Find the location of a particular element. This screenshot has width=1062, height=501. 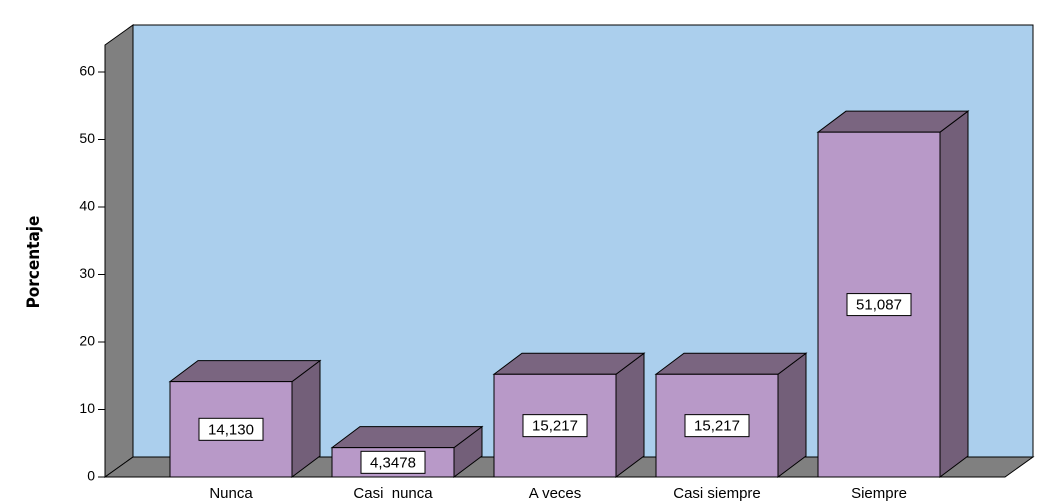

x-tick-label: Siempre is located at coordinates (879, 493).